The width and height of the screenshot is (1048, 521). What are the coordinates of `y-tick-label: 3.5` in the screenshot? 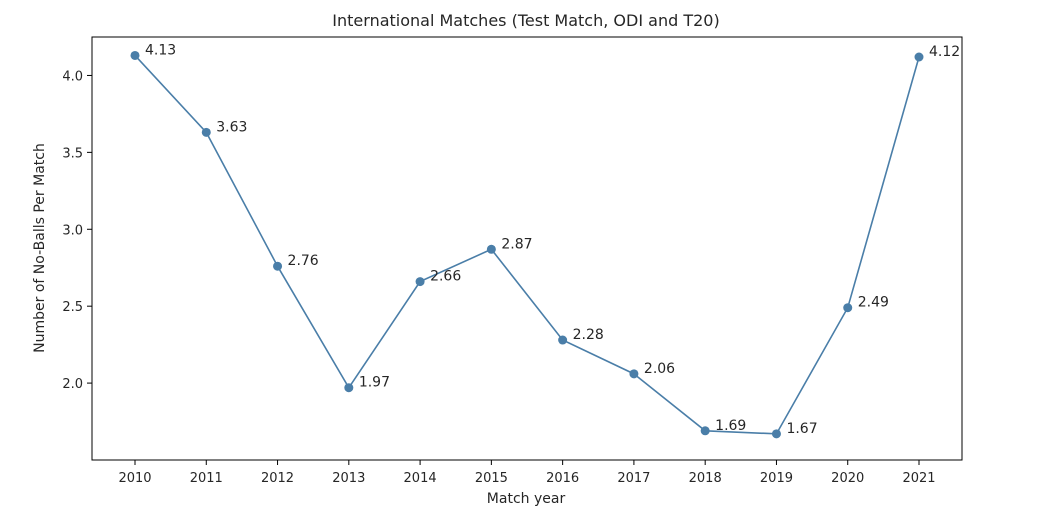 It's located at (72, 153).